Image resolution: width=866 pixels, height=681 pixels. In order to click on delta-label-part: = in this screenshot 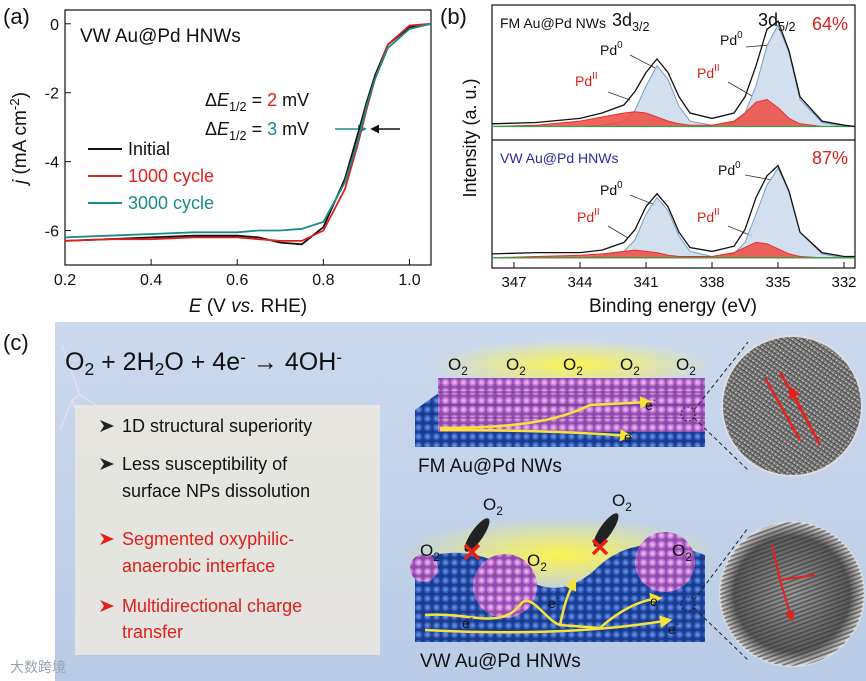, I will do `click(257, 100)`.